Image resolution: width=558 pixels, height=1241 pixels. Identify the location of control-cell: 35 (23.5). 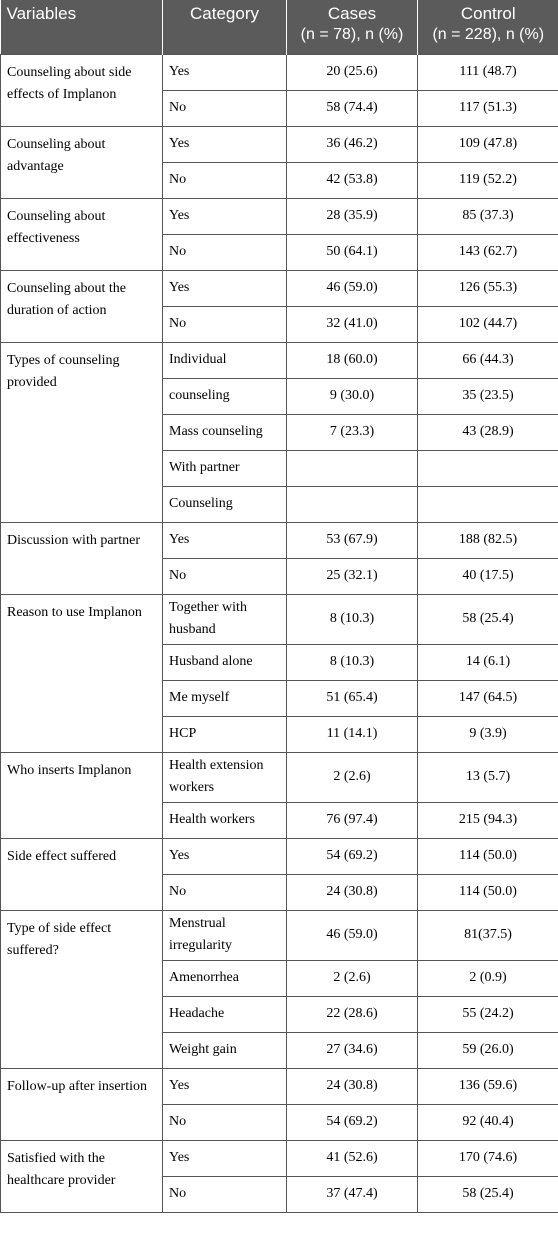
(487, 396).